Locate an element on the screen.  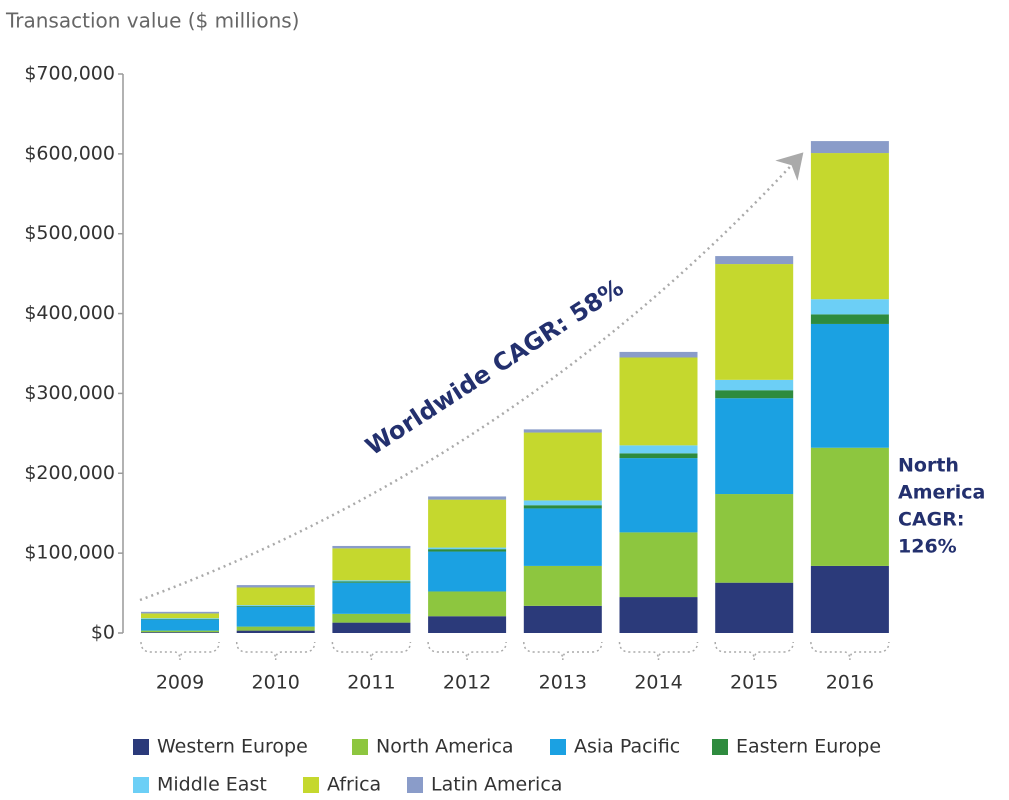
axis-label: Transaction value ($ millions) is located at coordinates (152, 21).